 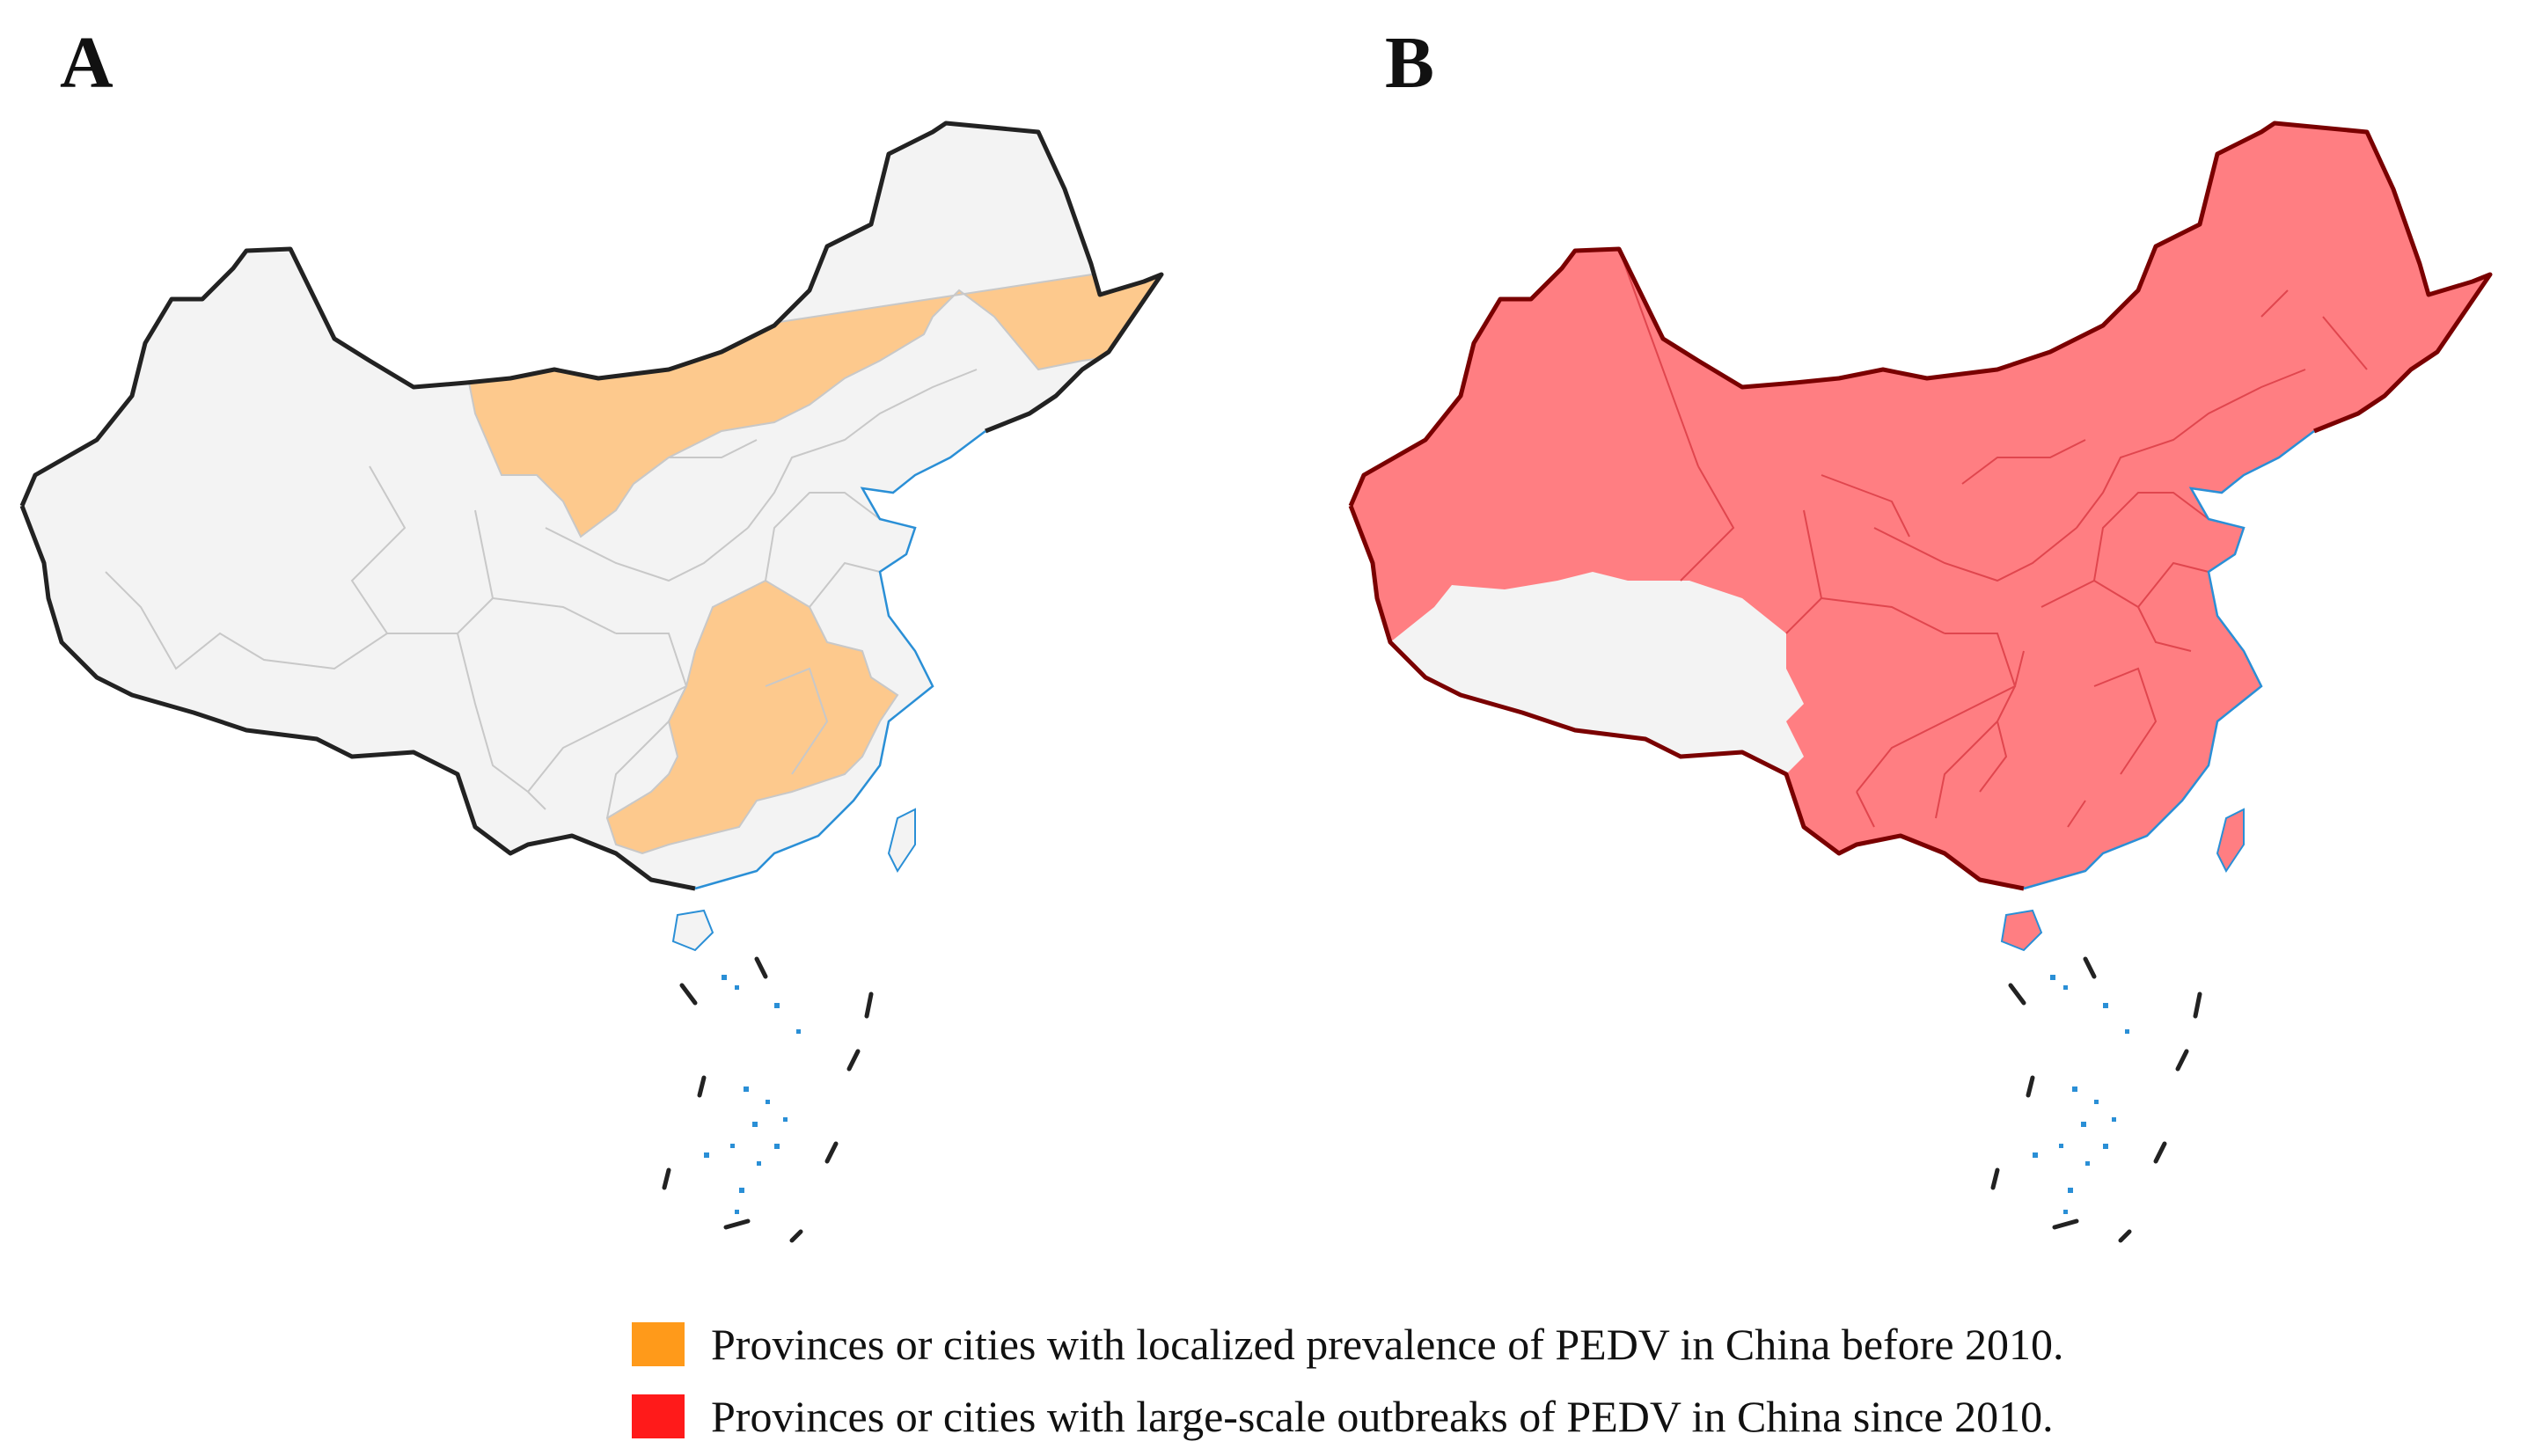 What do you see at coordinates (692, 930) in the screenshot?
I see `island-hainan-a` at bounding box center [692, 930].